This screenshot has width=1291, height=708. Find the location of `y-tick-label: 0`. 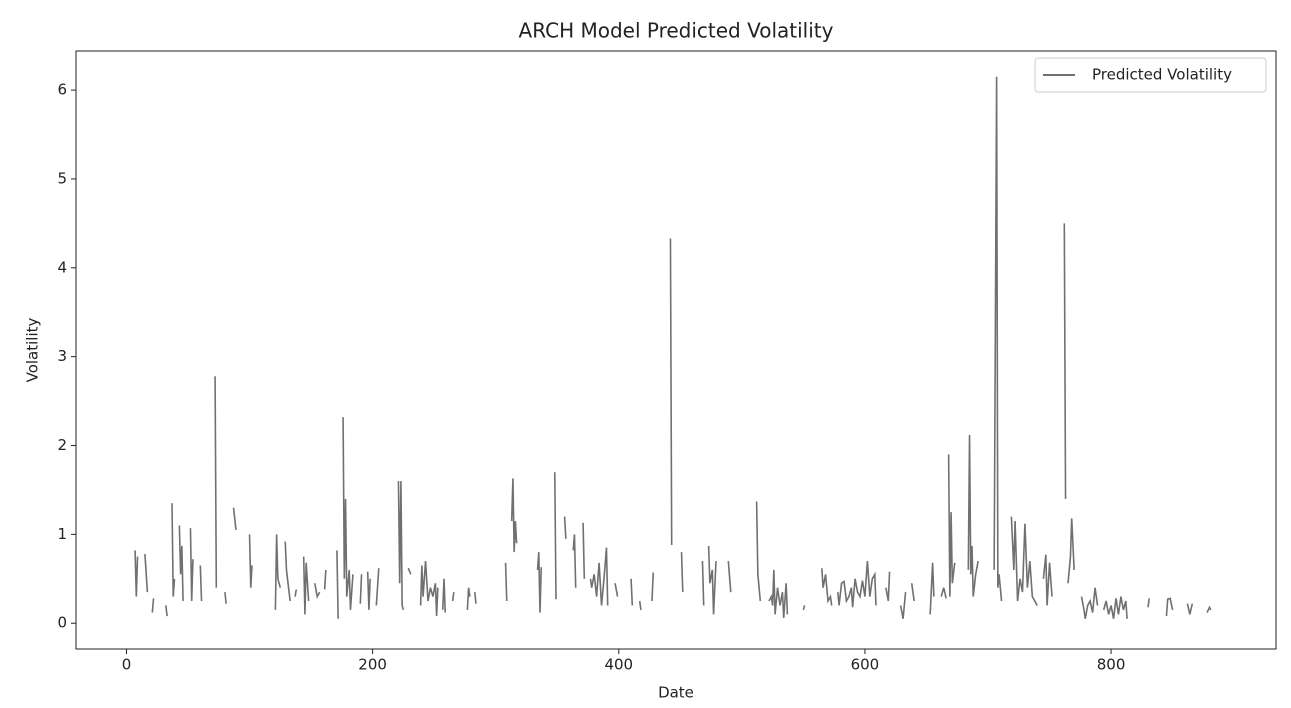

y-tick-label: 0 is located at coordinates (62, 623).